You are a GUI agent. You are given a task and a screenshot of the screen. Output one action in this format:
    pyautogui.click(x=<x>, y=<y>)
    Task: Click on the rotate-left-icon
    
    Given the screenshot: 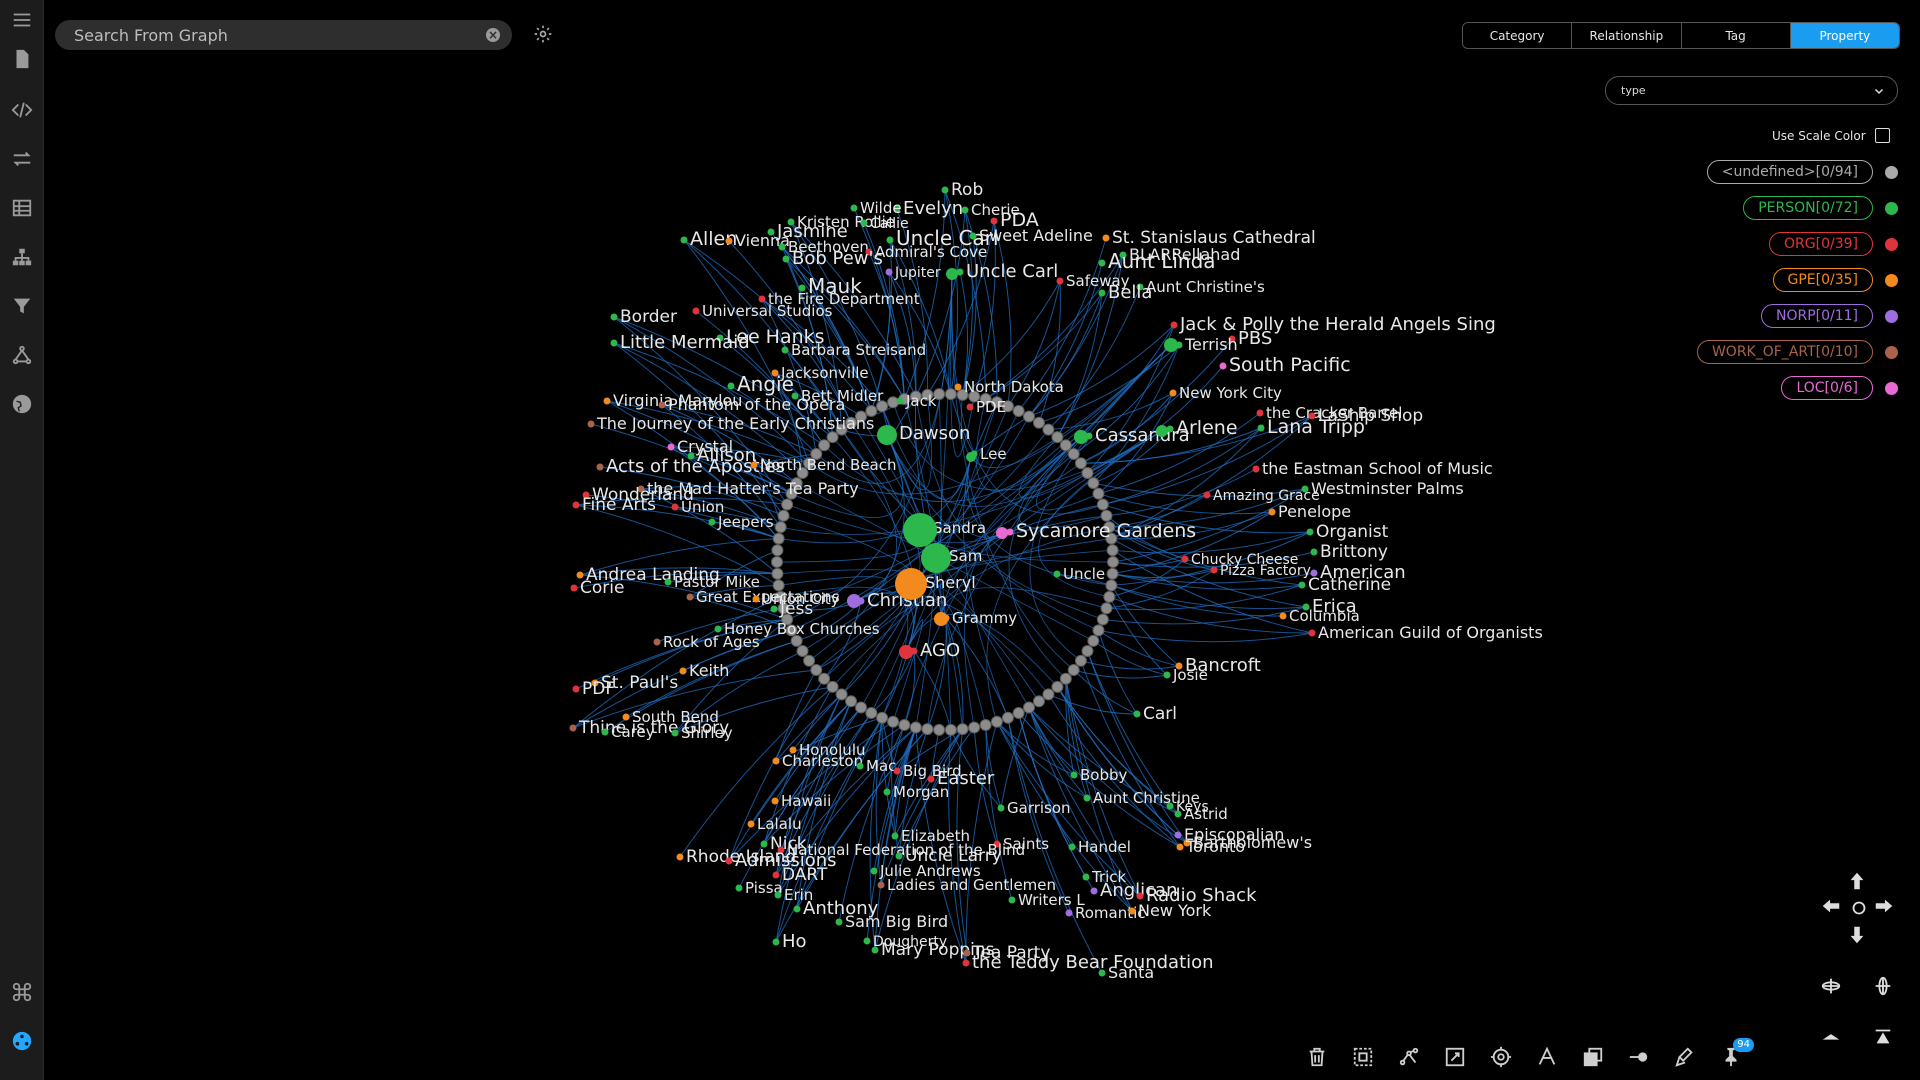 What is the action you would take?
    pyautogui.click(x=1831, y=988)
    